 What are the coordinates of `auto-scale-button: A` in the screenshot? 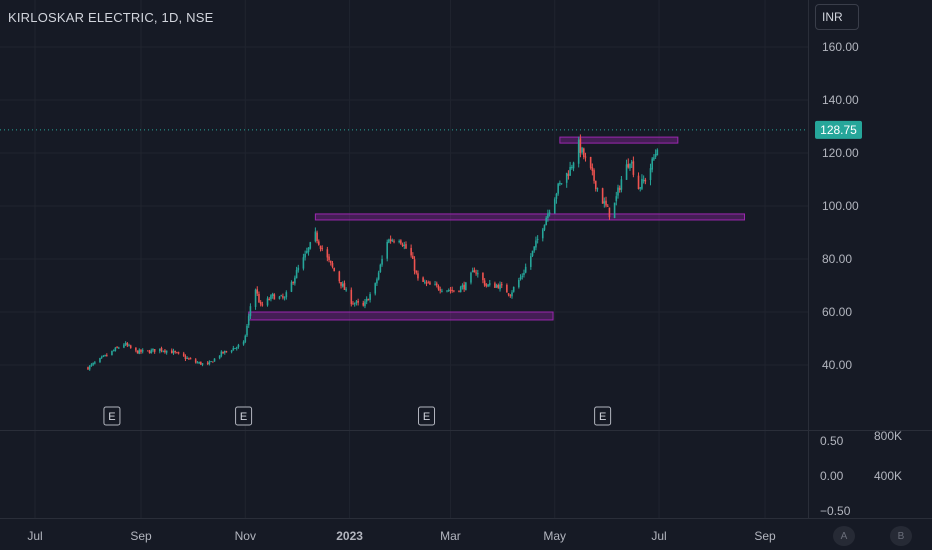 It's located at (844, 536).